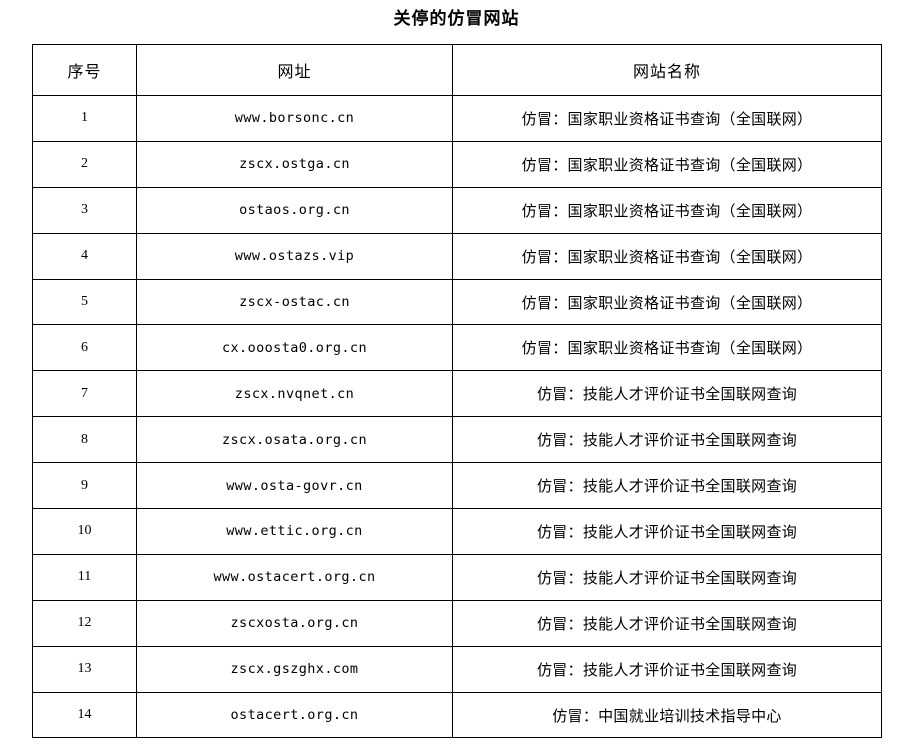  I want to click on table-header: 序号 网址 网站名称, so click(457, 70).